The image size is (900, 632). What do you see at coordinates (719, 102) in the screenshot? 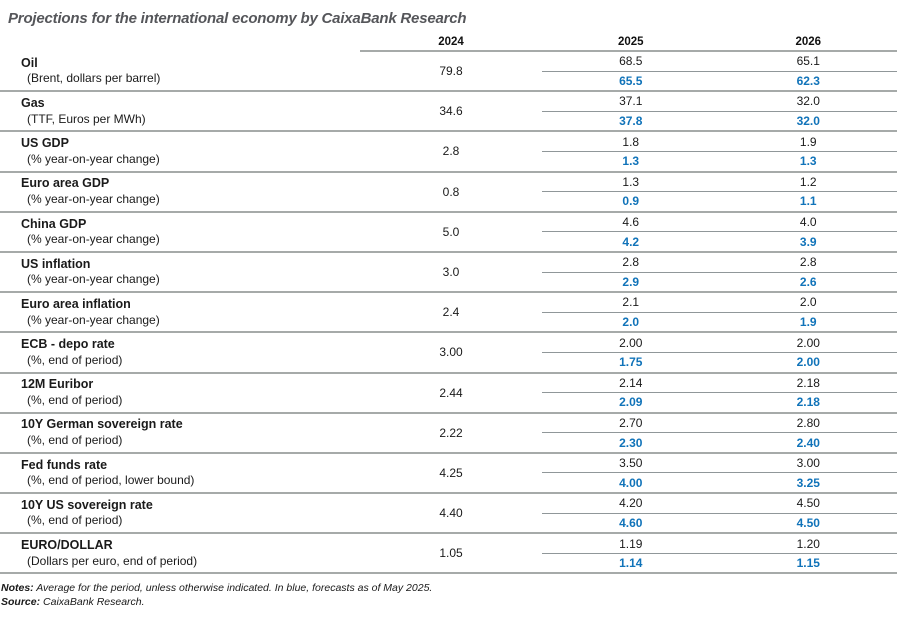
I see `previous-forecast-row: 37.1 32.0` at bounding box center [719, 102].